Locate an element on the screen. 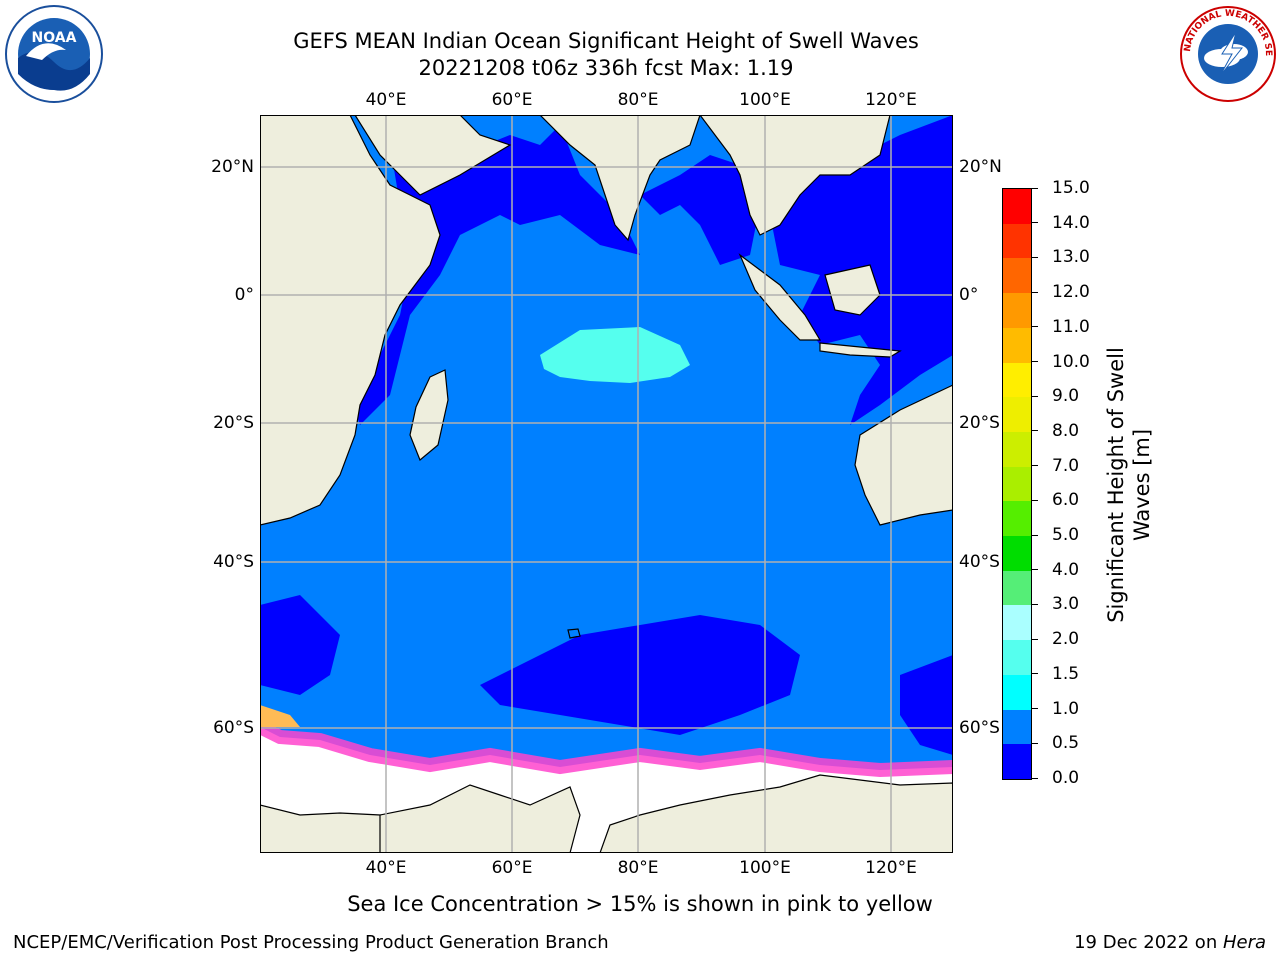 The image size is (1280, 960). colorbar-tick-label: 14.0 is located at coordinates (1071, 222).